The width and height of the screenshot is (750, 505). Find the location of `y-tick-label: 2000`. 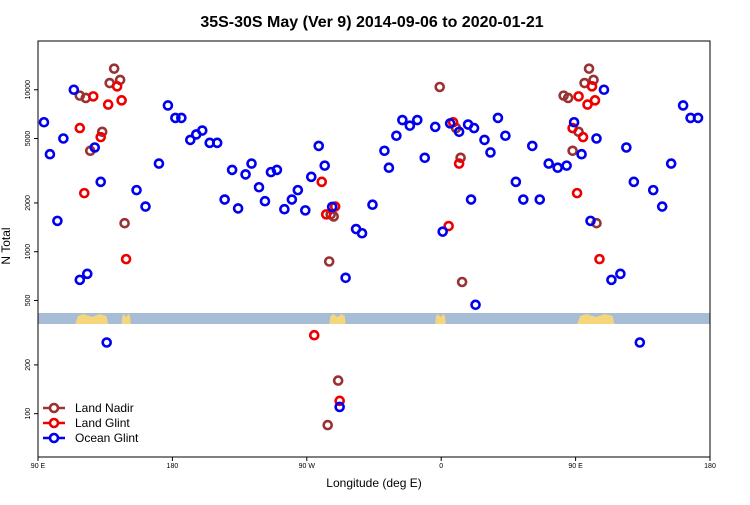

y-tick-label: 2000 is located at coordinates (28, 203).